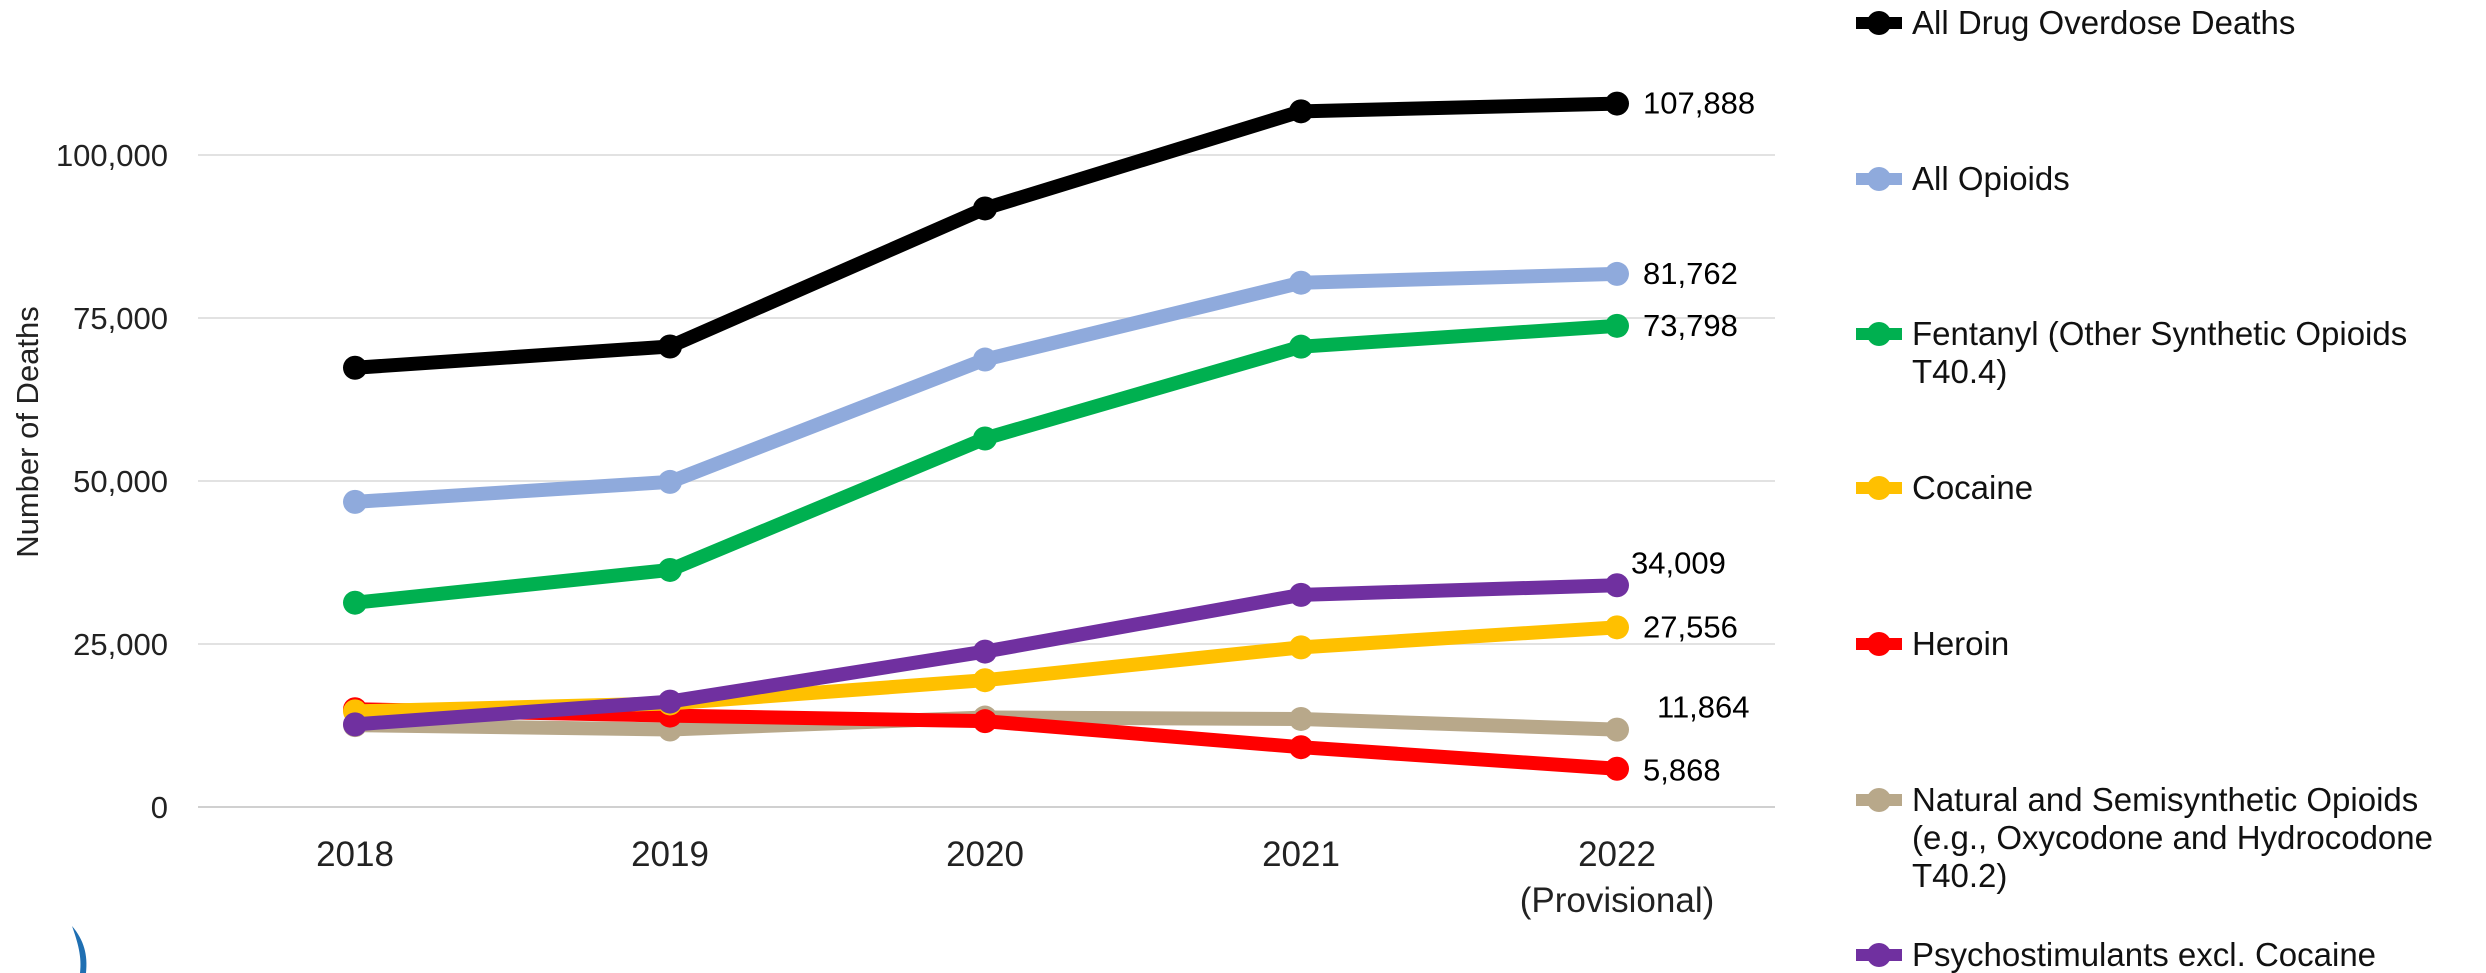 This screenshot has width=2486, height=973. Describe the element at coordinates (670, 854) in the screenshot. I see `x-tick-label: 2019` at that location.